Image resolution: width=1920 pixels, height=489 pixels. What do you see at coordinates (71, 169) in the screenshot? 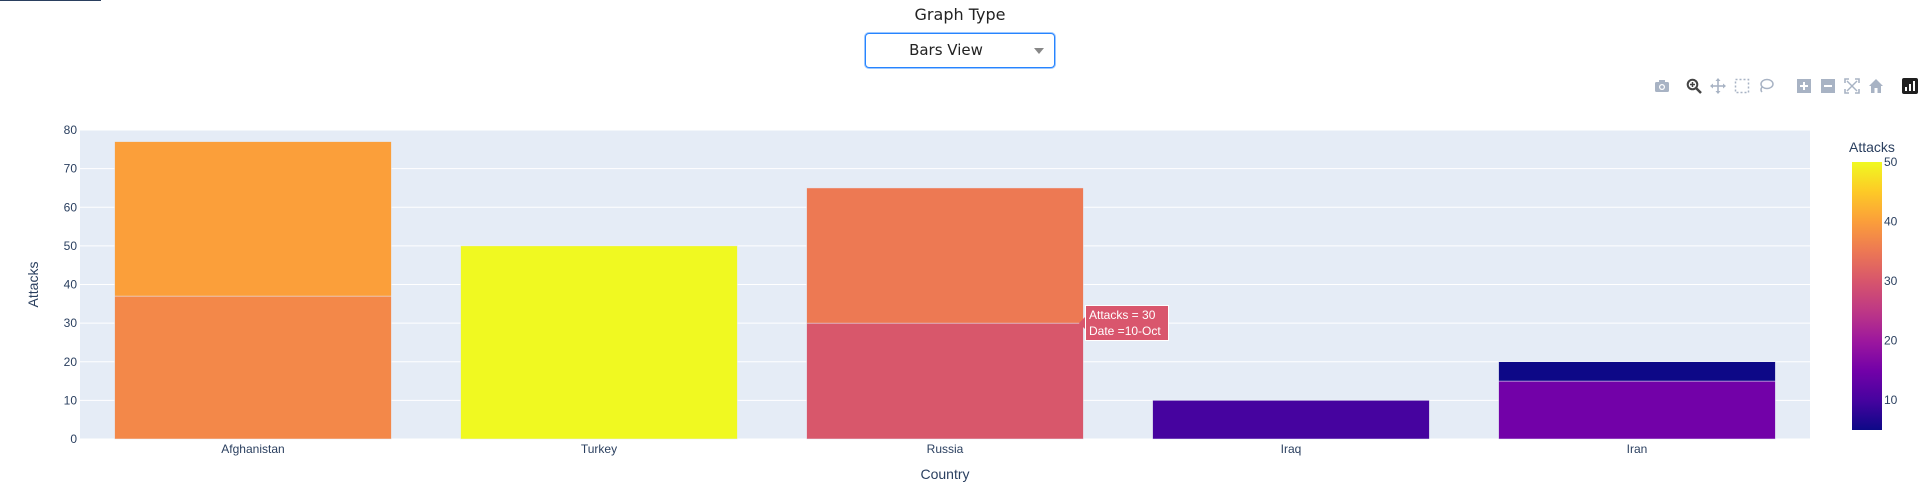
I see `y-tick-label: 70` at bounding box center [71, 169].